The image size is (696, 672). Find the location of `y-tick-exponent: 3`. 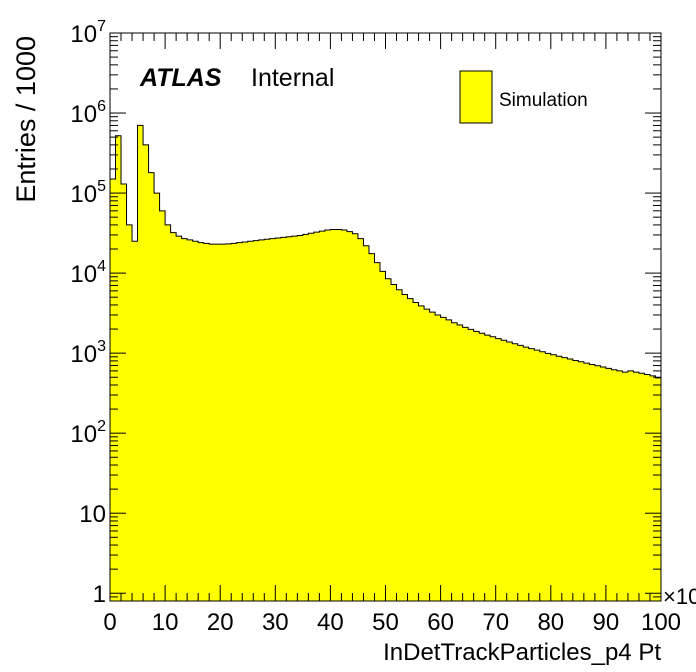

y-tick-exponent: 3 is located at coordinates (101, 346).